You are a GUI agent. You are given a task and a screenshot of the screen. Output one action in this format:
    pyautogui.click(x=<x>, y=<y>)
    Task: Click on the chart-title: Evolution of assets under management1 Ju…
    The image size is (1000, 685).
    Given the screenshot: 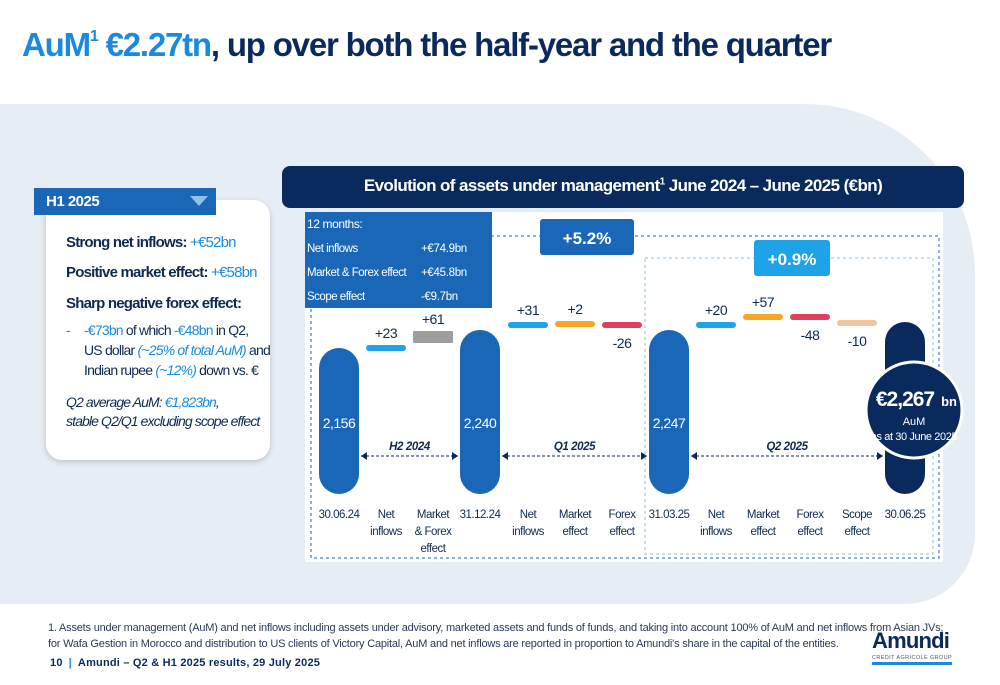 What is the action you would take?
    pyautogui.click(x=623, y=187)
    